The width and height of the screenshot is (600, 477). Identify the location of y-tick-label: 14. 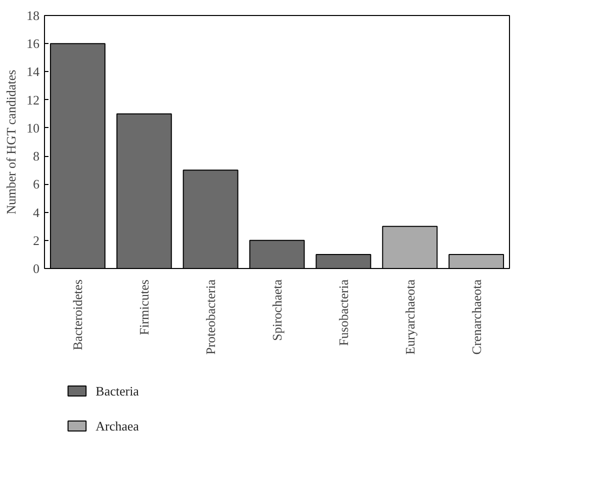
(33, 72).